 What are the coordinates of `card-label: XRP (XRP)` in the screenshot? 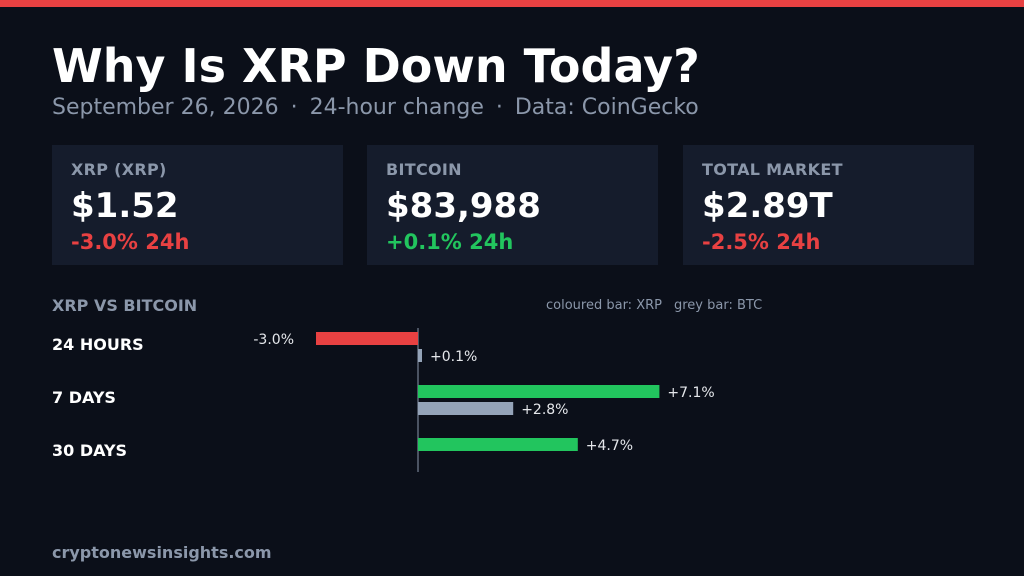 It's located at (119, 169).